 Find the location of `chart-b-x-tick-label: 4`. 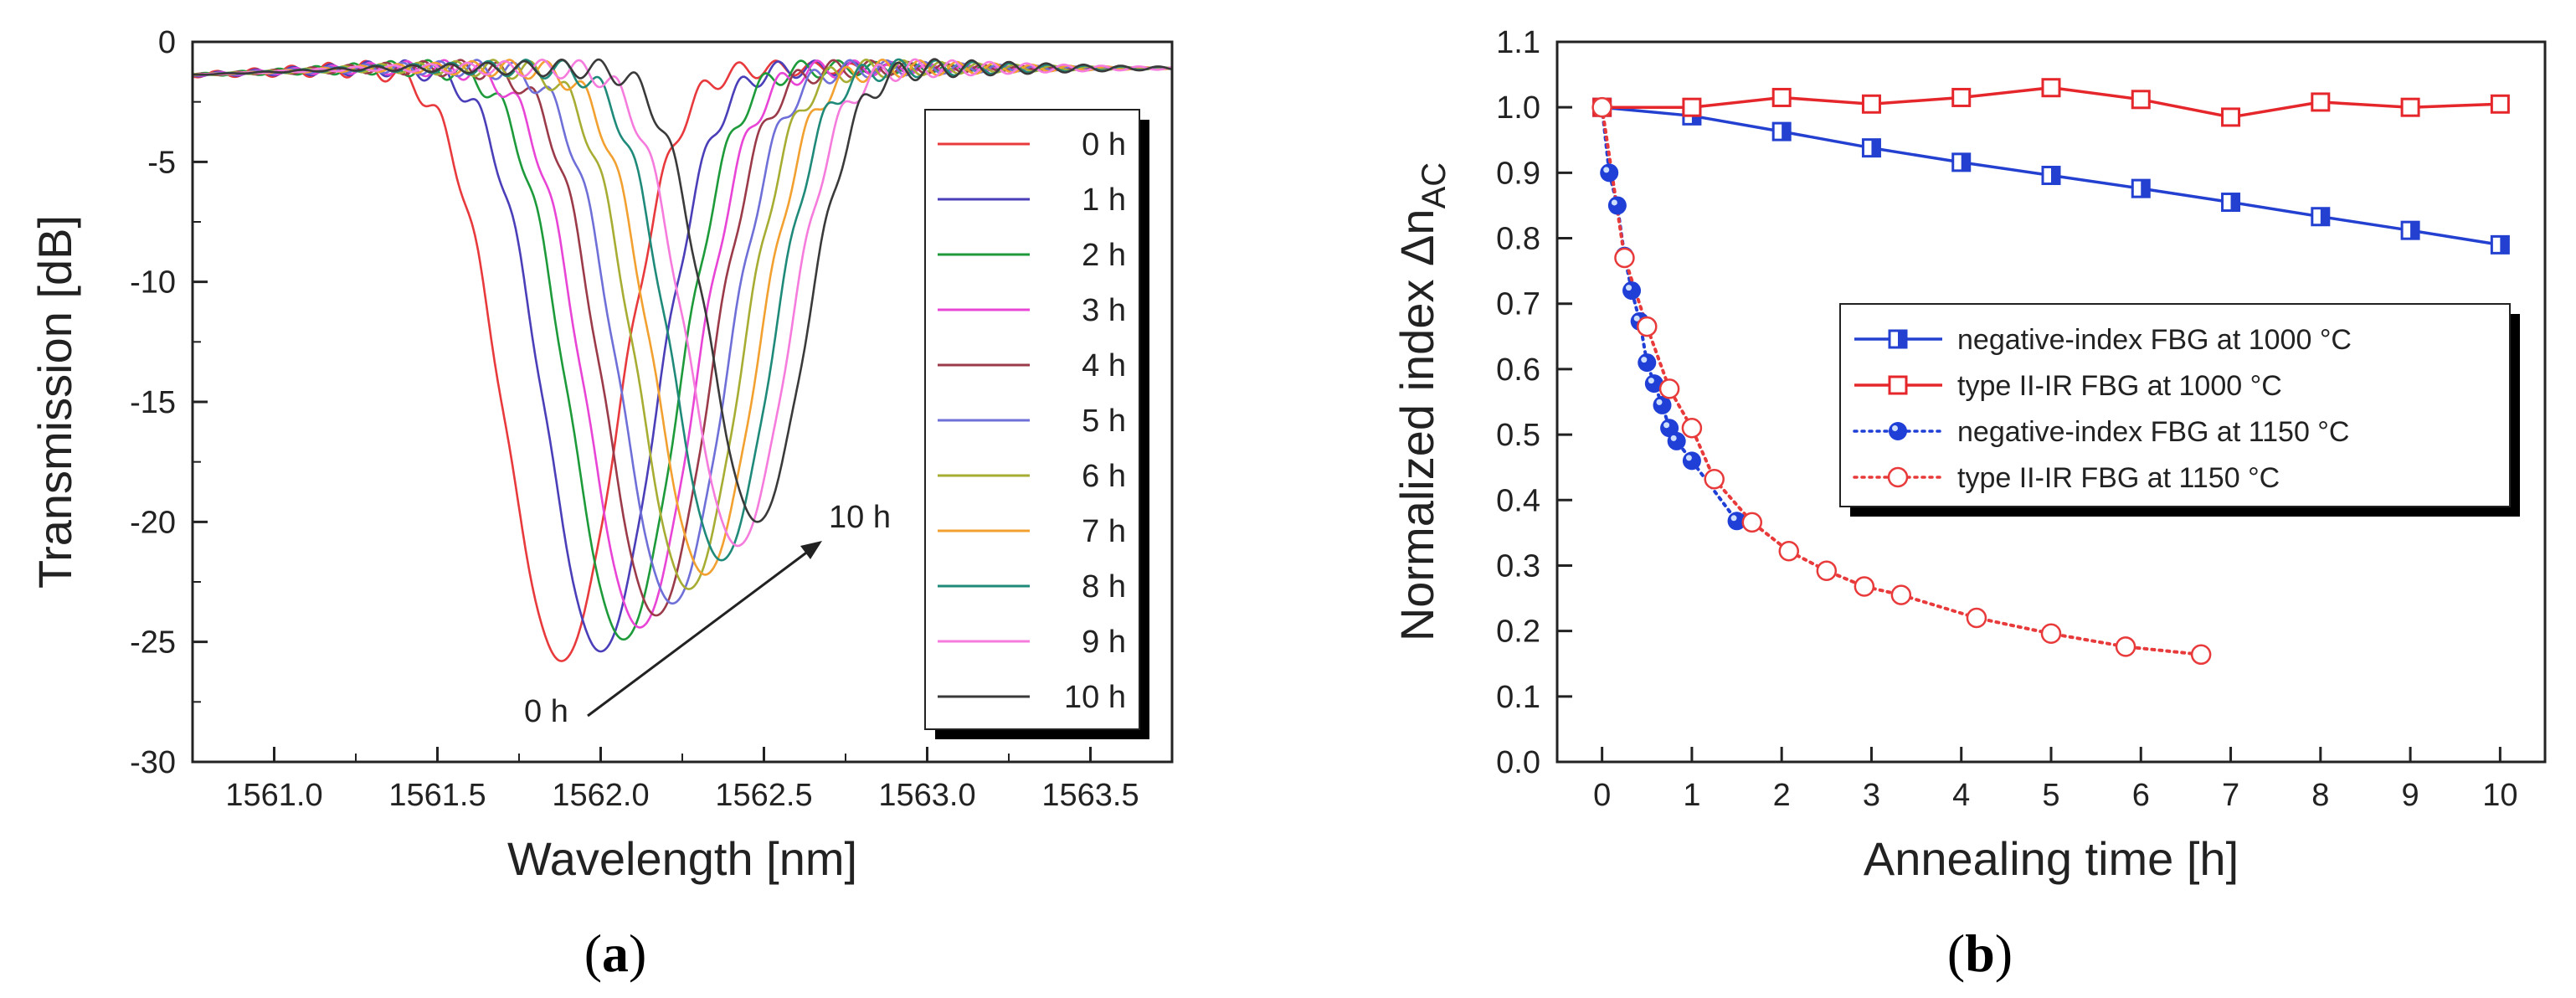

chart-b-x-tick-label: 4 is located at coordinates (1961, 795).